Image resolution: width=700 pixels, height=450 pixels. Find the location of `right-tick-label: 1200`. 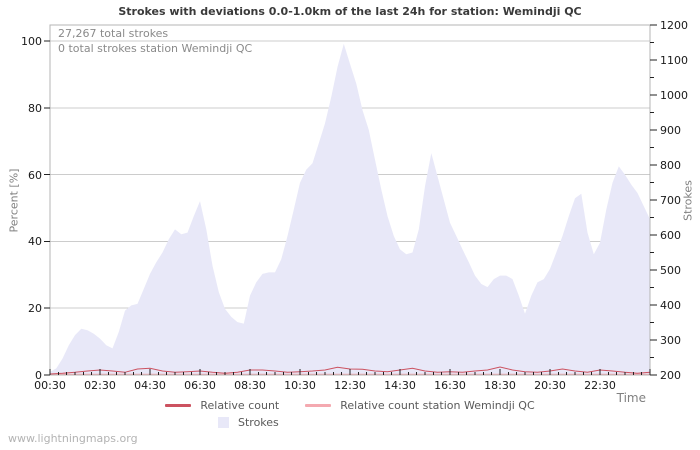

right-tick-label: 1200 is located at coordinates (674, 25).